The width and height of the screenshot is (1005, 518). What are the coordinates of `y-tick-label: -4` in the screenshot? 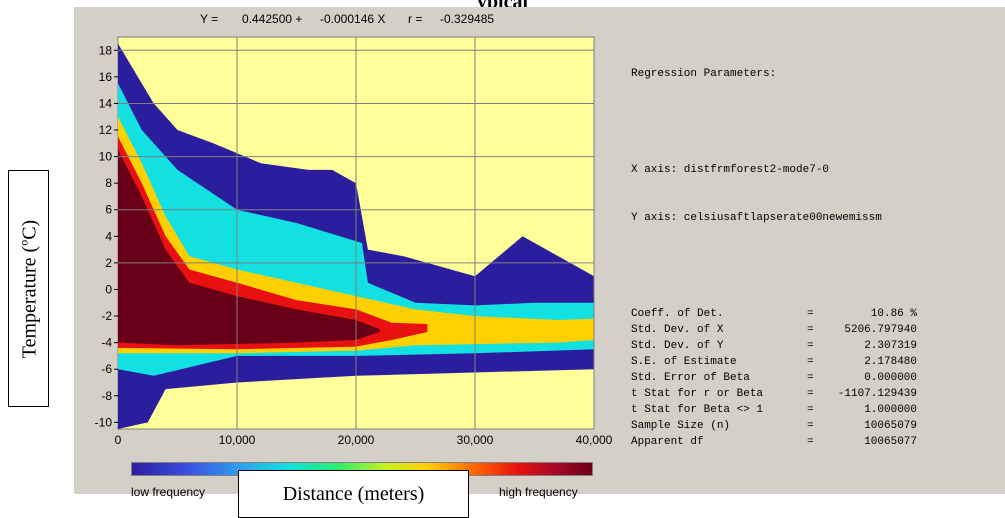 It's located at (106, 343).